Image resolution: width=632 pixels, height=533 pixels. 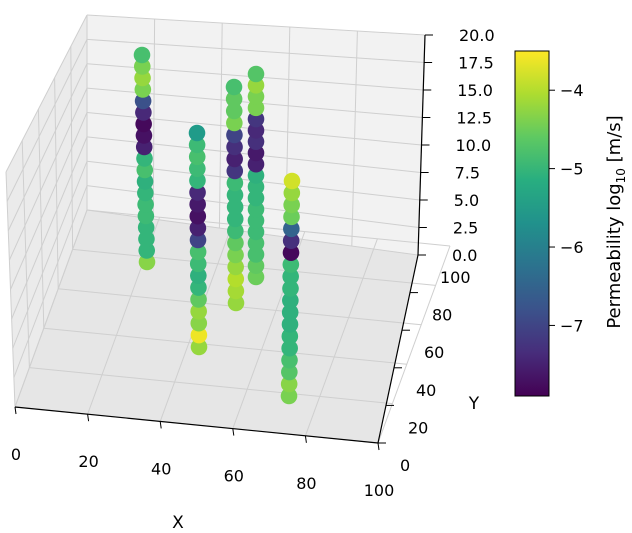 I want to click on y-tick-label: 60, so click(x=434, y=352).